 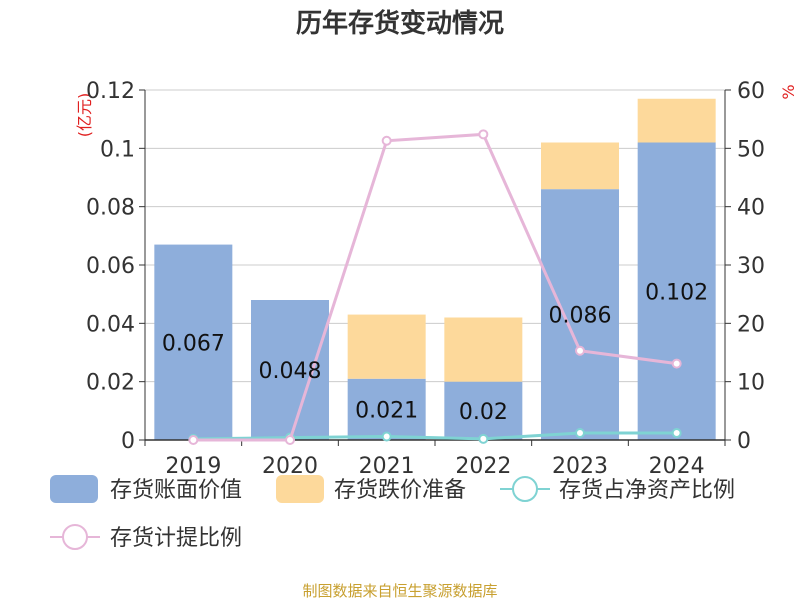 What do you see at coordinates (110, 208) in the screenshot?
I see `left-tick-label: 0.08` at bounding box center [110, 208].